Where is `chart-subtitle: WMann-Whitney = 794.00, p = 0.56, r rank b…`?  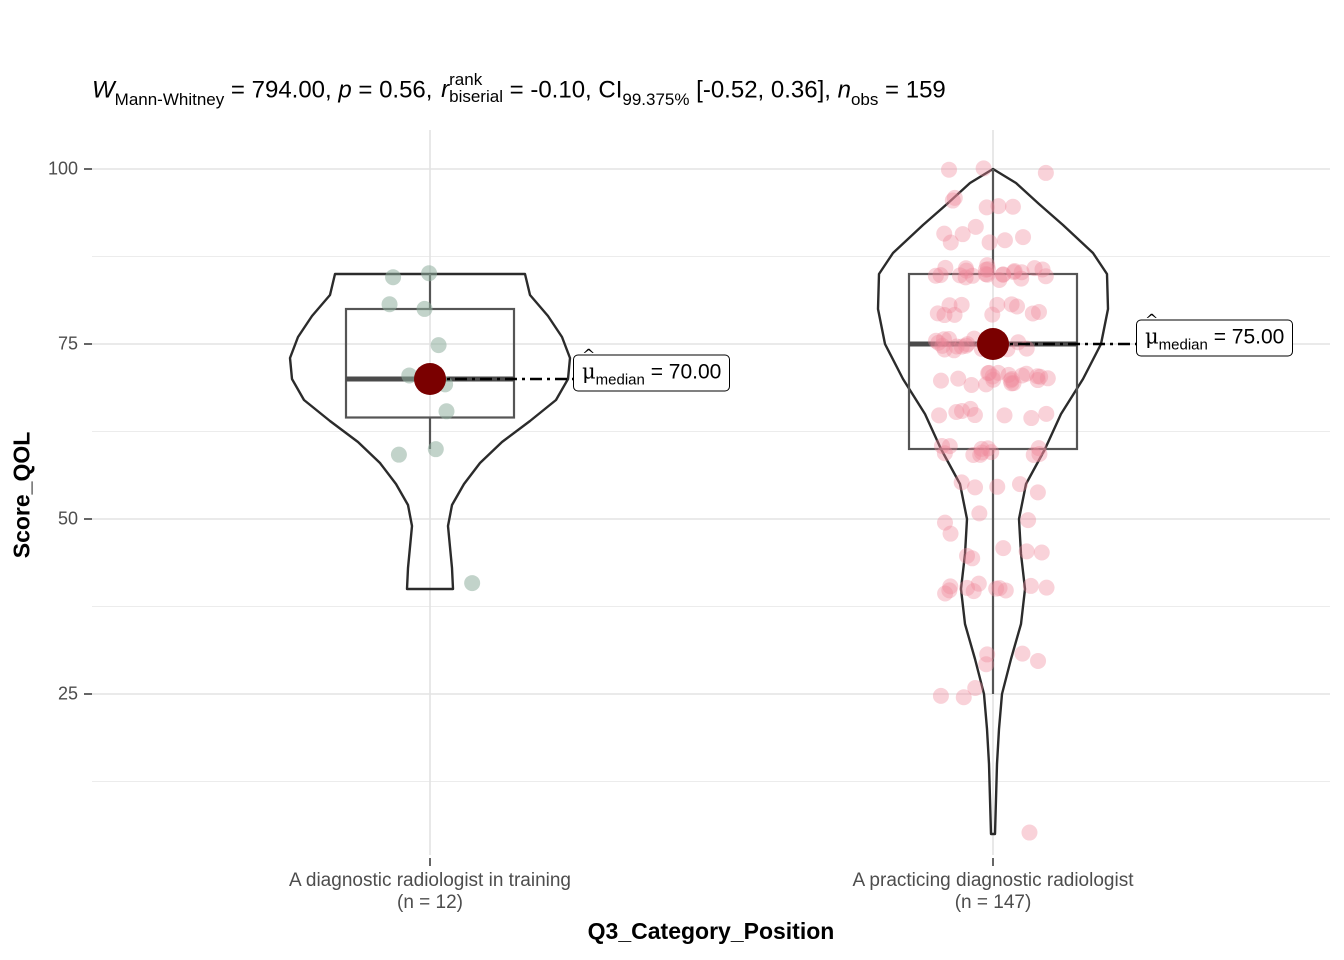
chart-subtitle: WMann-Whitney = 794.00, p = 0.56, r rank b… is located at coordinates (519, 90).